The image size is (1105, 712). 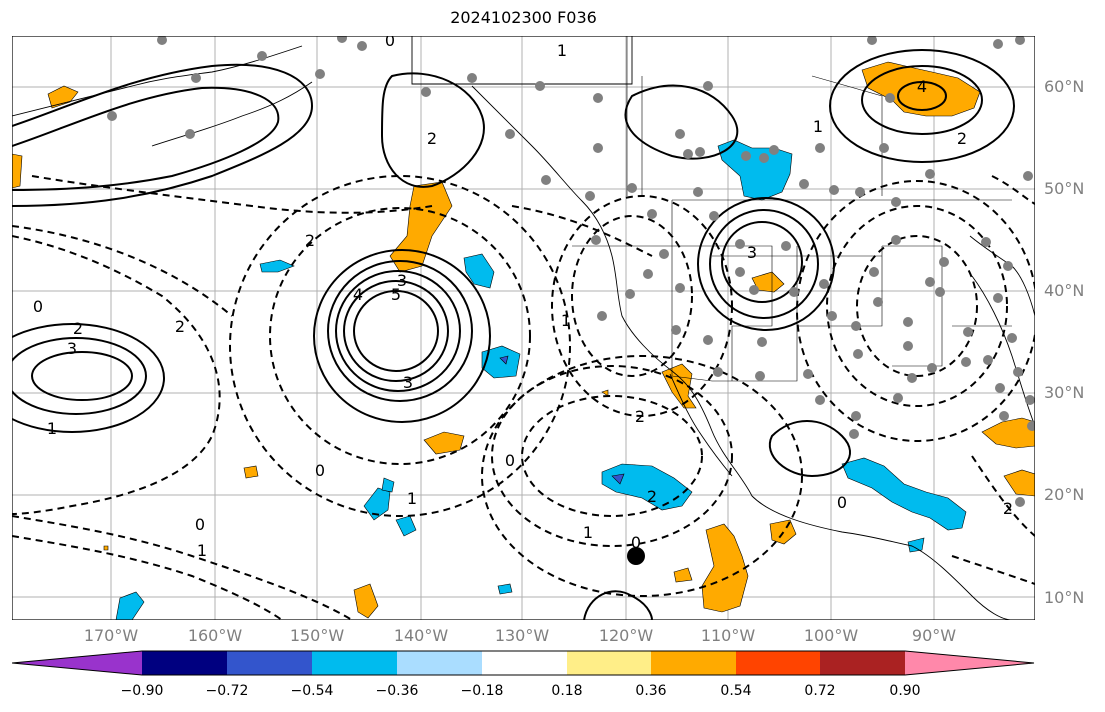 What do you see at coordinates (1064, 597) in the screenshot?
I see `lat-label: 10°N` at bounding box center [1064, 597].